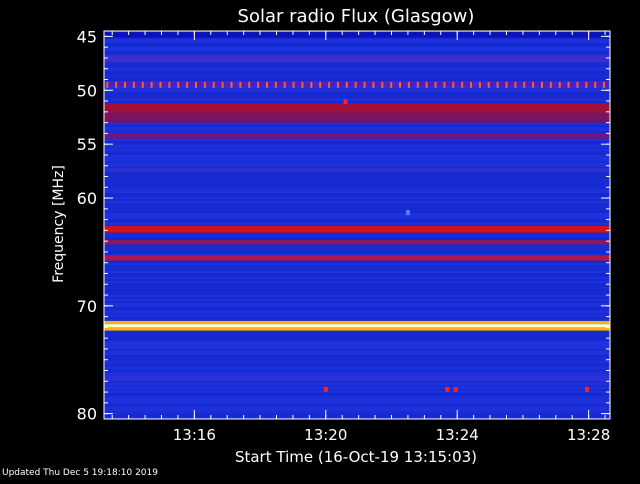 This screenshot has width=640, height=484. What do you see at coordinates (356, 16) in the screenshot?
I see `chart-title: Solar radio Flux (Glasgow)` at bounding box center [356, 16].